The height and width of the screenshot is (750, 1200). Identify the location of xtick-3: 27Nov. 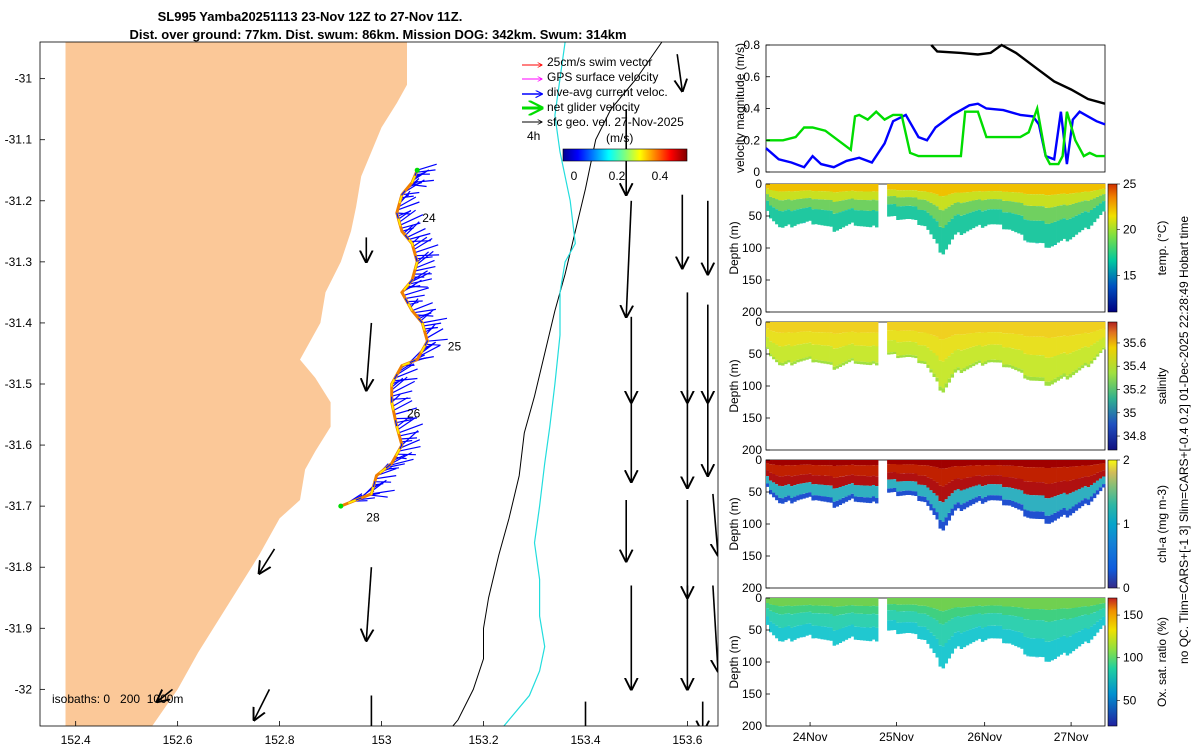
(1071, 737).